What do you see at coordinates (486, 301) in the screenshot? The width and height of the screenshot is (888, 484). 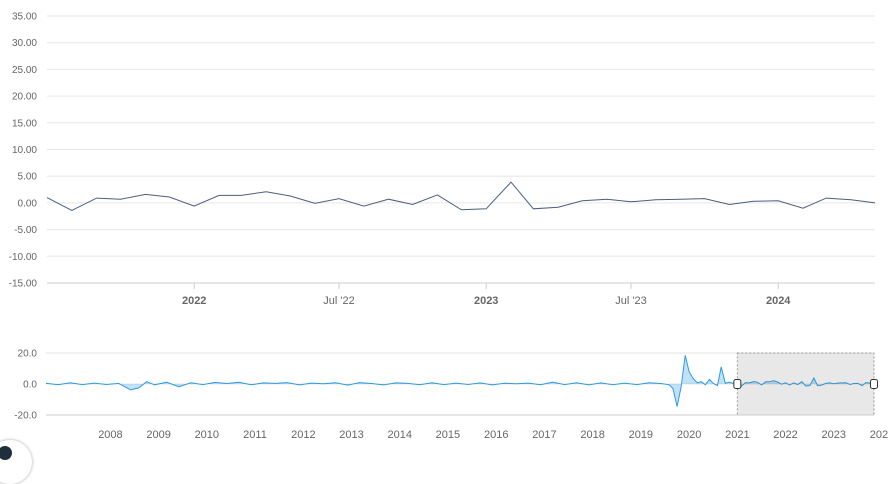 I see `main-x-tick-label: 2023` at bounding box center [486, 301].